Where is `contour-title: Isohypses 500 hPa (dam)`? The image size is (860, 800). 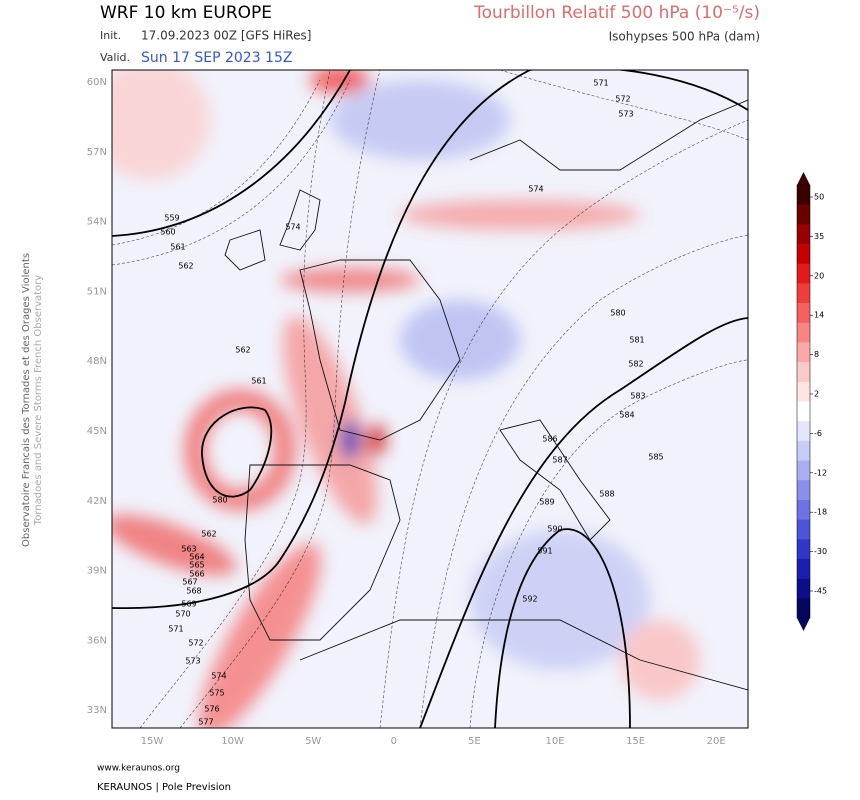 contour-title: Isohypses 500 hPa (dam) is located at coordinates (684, 37).